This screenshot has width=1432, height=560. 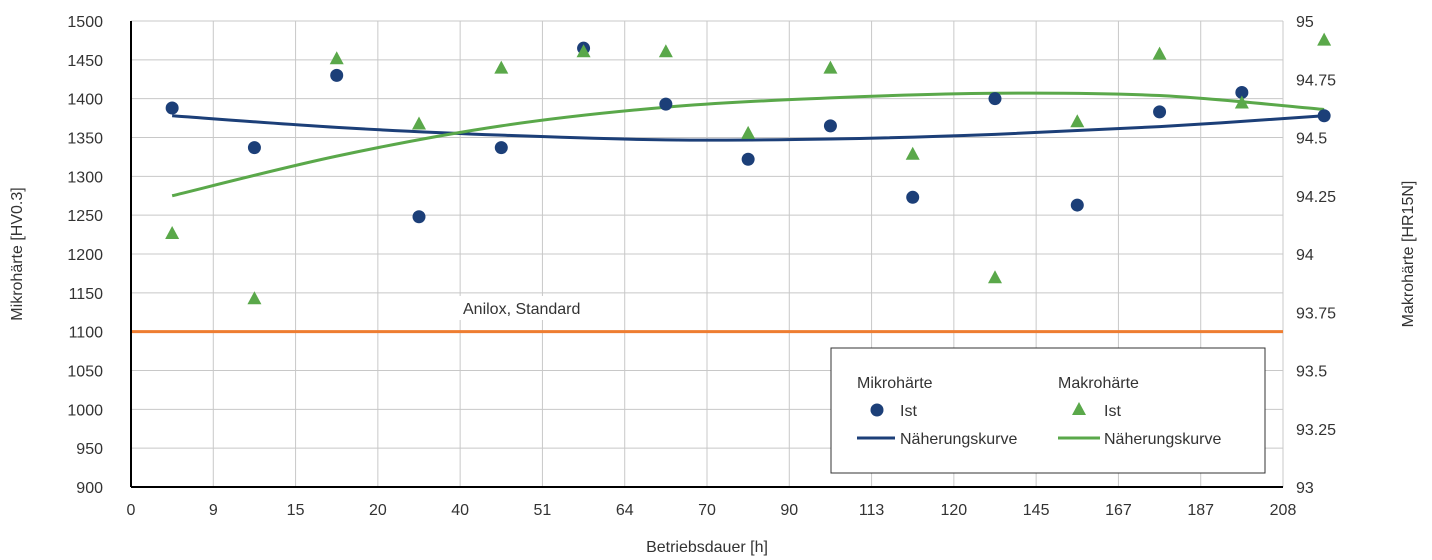 What do you see at coordinates (85, 372) in the screenshot?
I see `left-tick-label: 1050` at bounding box center [85, 372].